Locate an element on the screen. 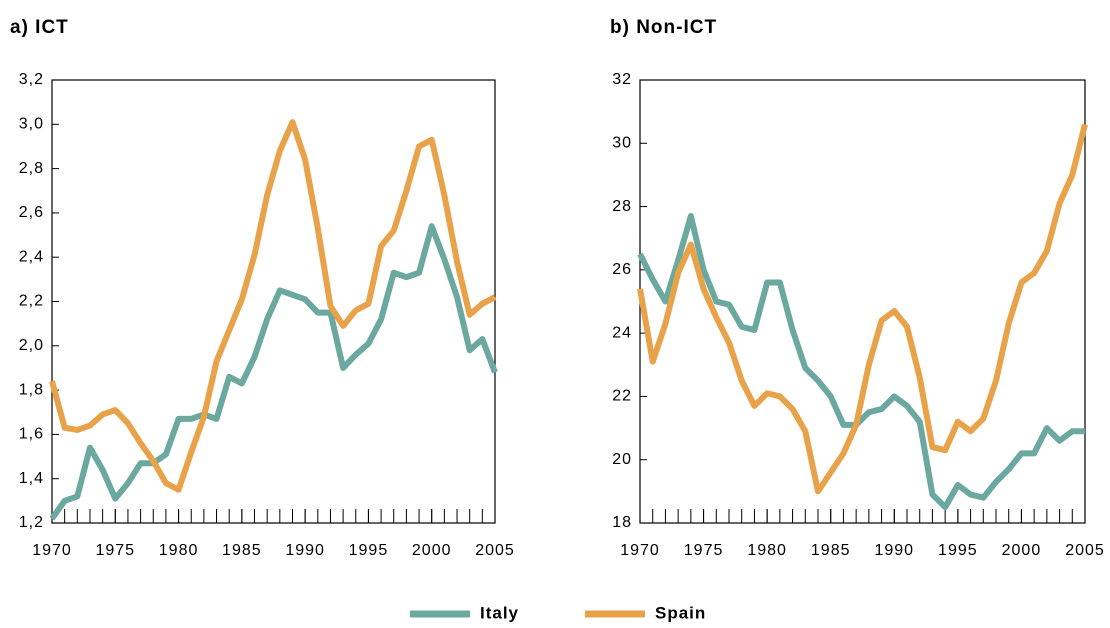 This screenshot has width=1110, height=628. y-tick-label: 1,6 is located at coordinates (31, 434).